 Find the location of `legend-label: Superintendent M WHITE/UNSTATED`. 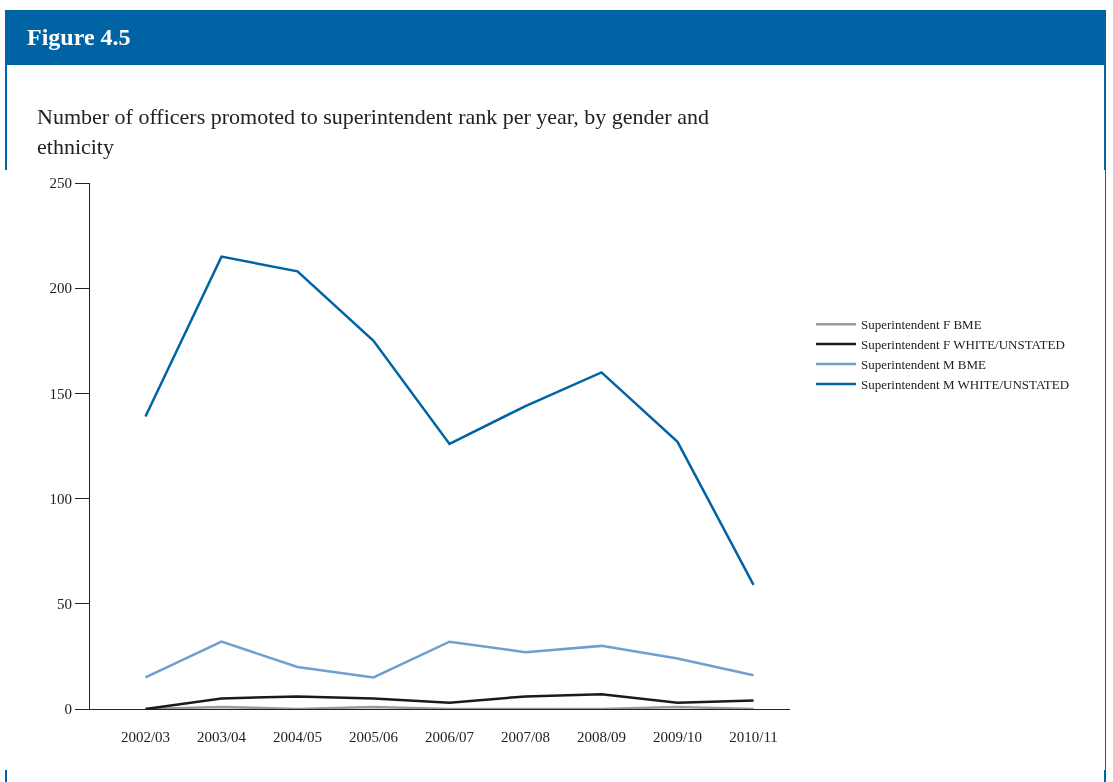

legend-label: Superintendent M WHITE/UNSTATED is located at coordinates (965, 384).